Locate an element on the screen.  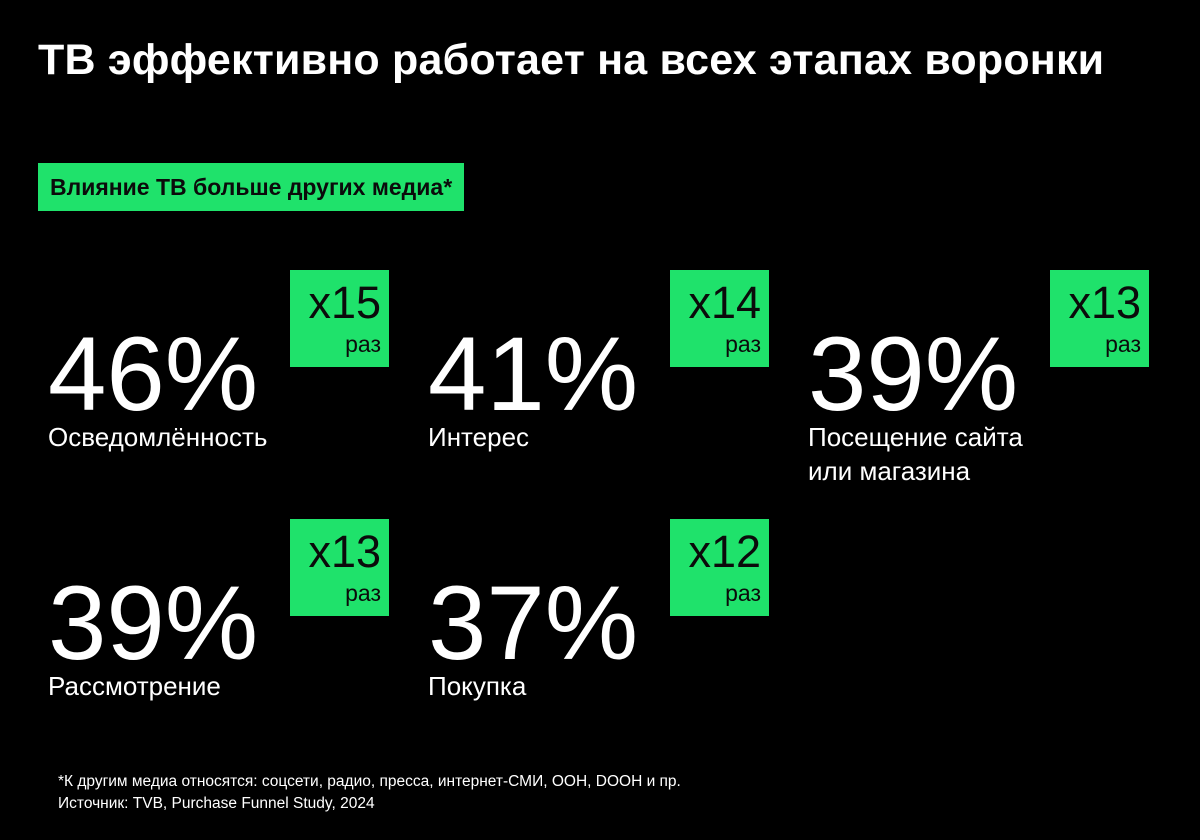
multiplier-value: x15 is located at coordinates (344, 302).